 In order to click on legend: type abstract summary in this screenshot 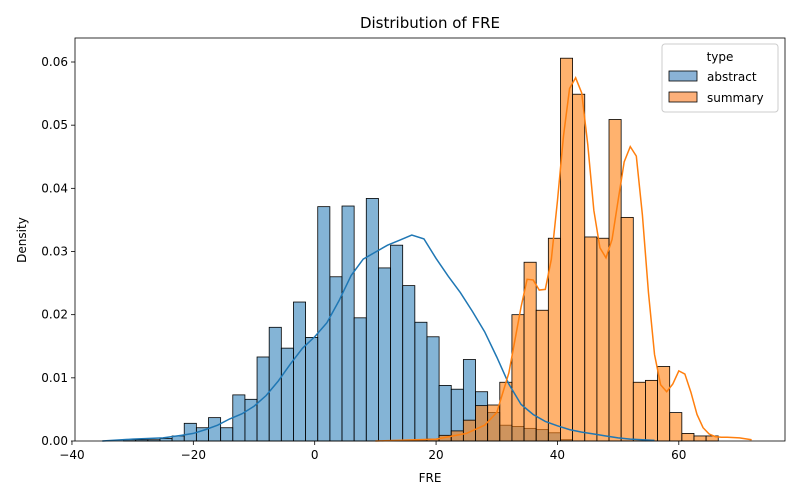, I will do `click(720, 78)`.